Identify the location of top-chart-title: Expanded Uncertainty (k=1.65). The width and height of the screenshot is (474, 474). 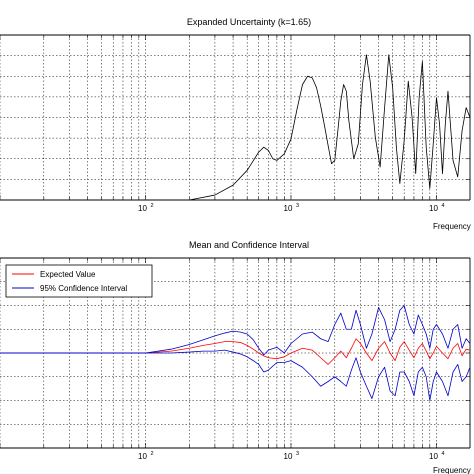
(249, 22).